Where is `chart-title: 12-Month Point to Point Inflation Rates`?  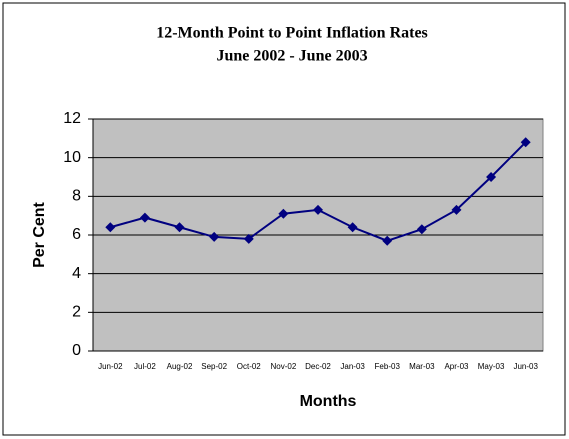 chart-title: 12-Month Point to Point Inflation Rates is located at coordinates (292, 33).